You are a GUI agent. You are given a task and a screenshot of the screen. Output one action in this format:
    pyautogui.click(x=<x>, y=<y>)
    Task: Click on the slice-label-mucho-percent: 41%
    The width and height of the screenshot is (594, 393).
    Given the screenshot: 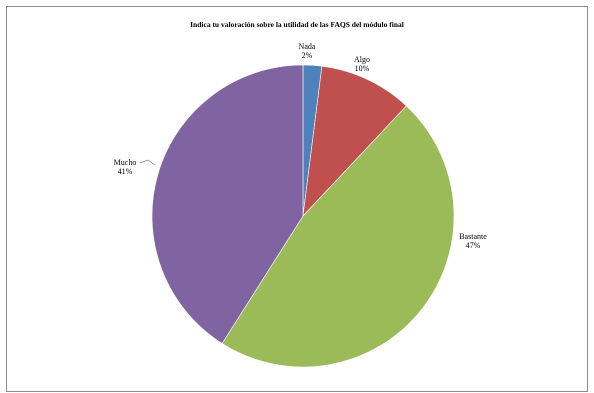 What is the action you would take?
    pyautogui.click(x=125, y=171)
    